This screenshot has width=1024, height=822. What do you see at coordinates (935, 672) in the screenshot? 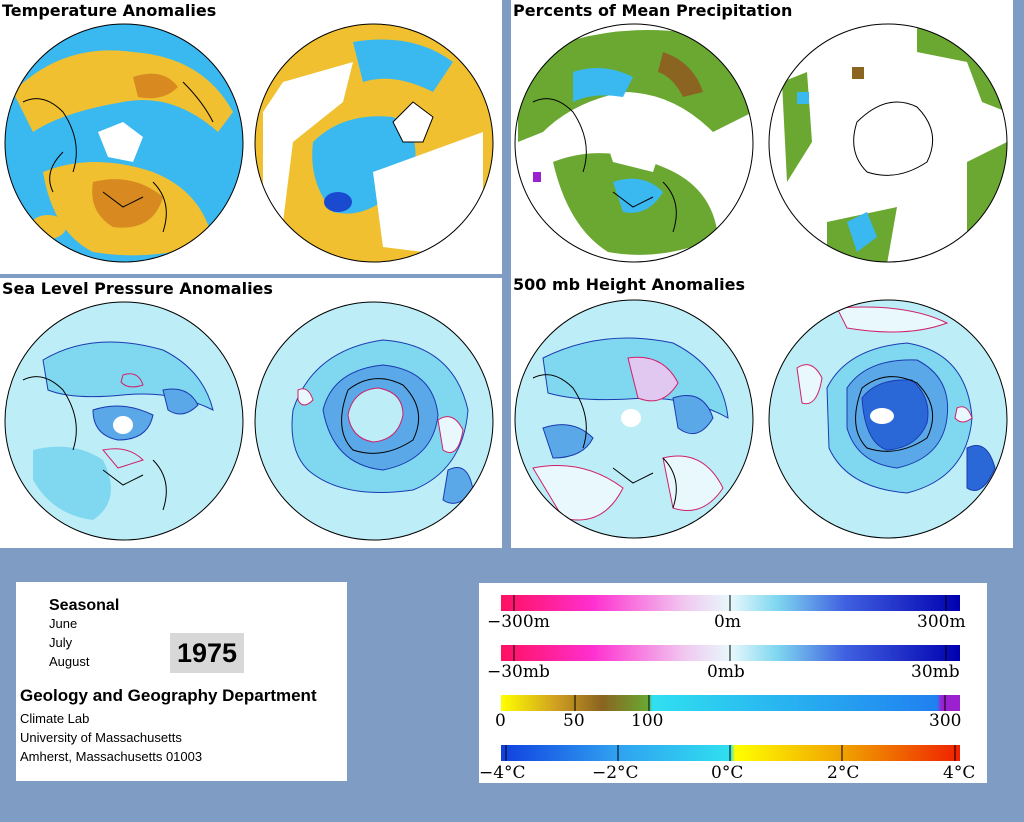
I see `pressure-label-max: 30mb` at bounding box center [935, 672].